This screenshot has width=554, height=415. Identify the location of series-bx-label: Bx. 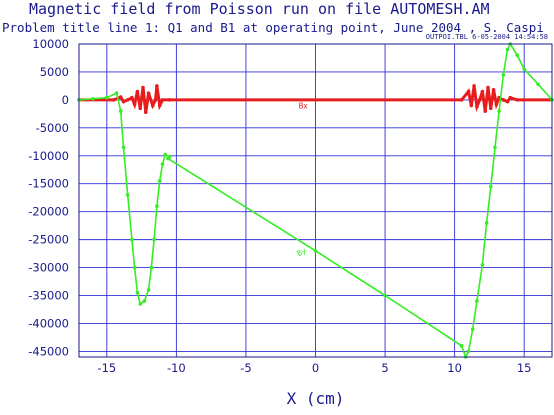
(304, 105).